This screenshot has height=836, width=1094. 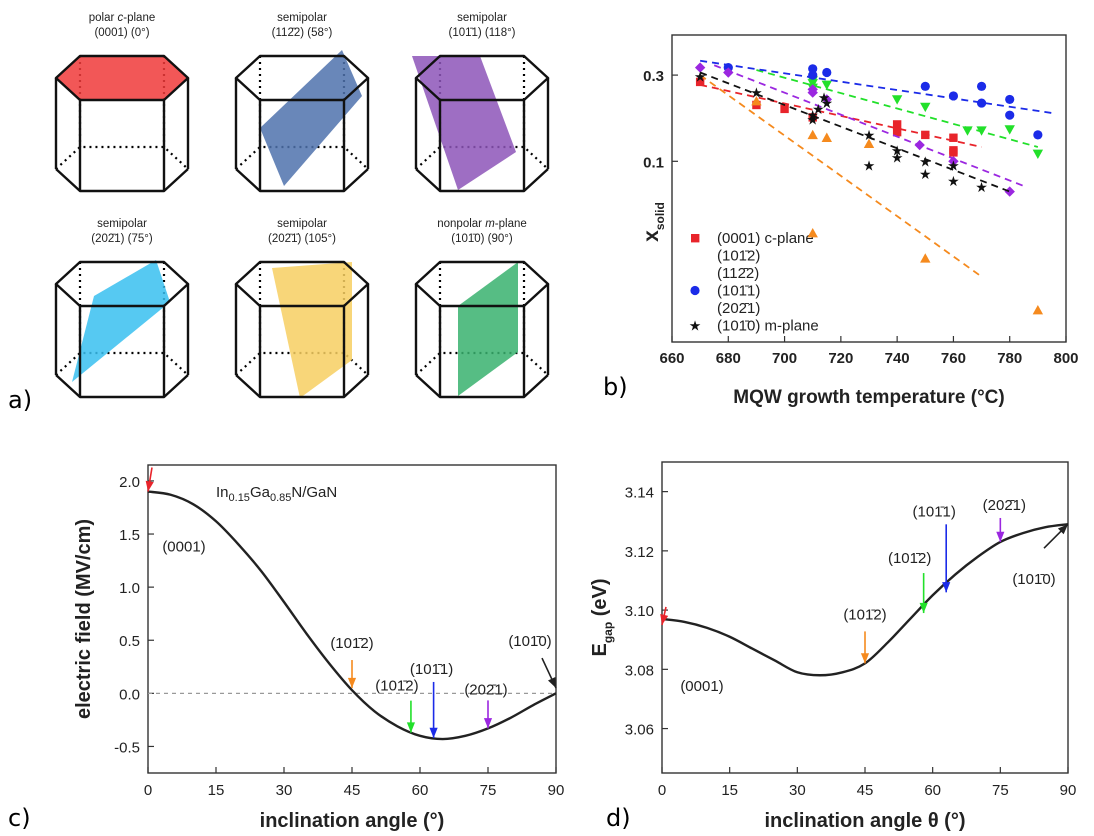 I want to click on x-tick-label: 15, so click(x=216, y=790).